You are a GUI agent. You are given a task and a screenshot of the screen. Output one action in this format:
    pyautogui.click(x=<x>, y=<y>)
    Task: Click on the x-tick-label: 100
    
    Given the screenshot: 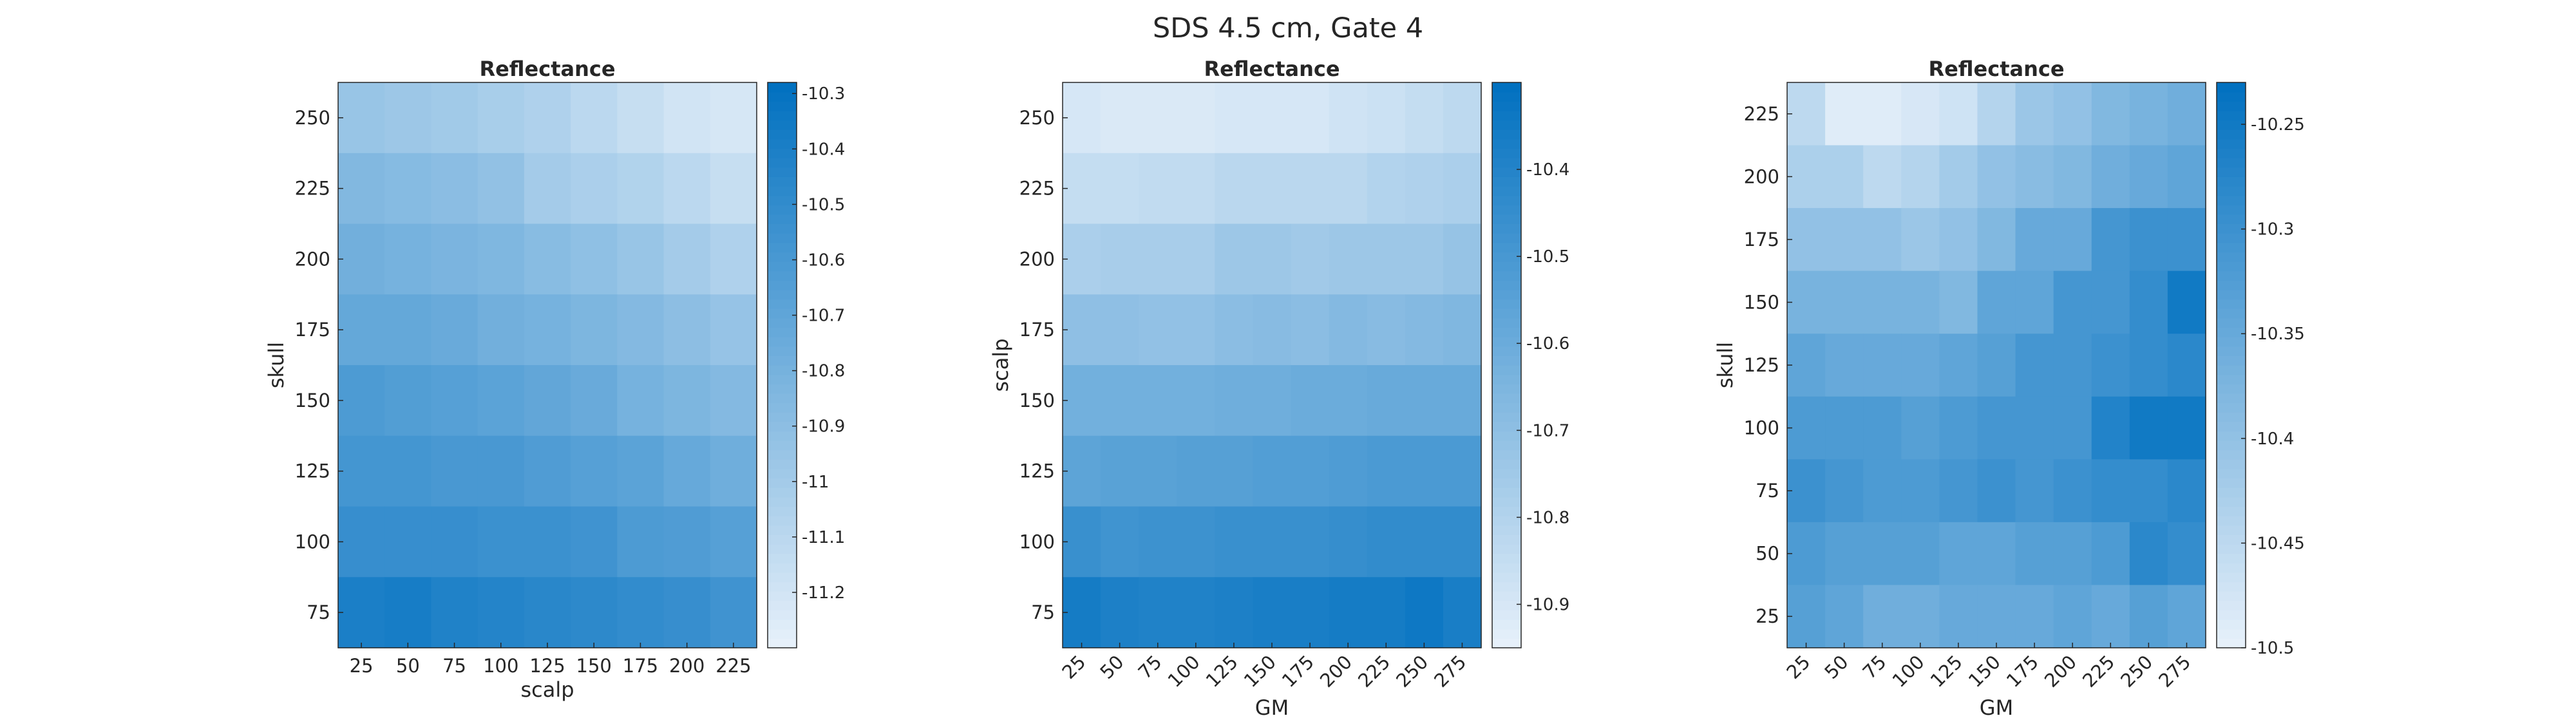 What is the action you would take?
    pyautogui.click(x=1909, y=671)
    